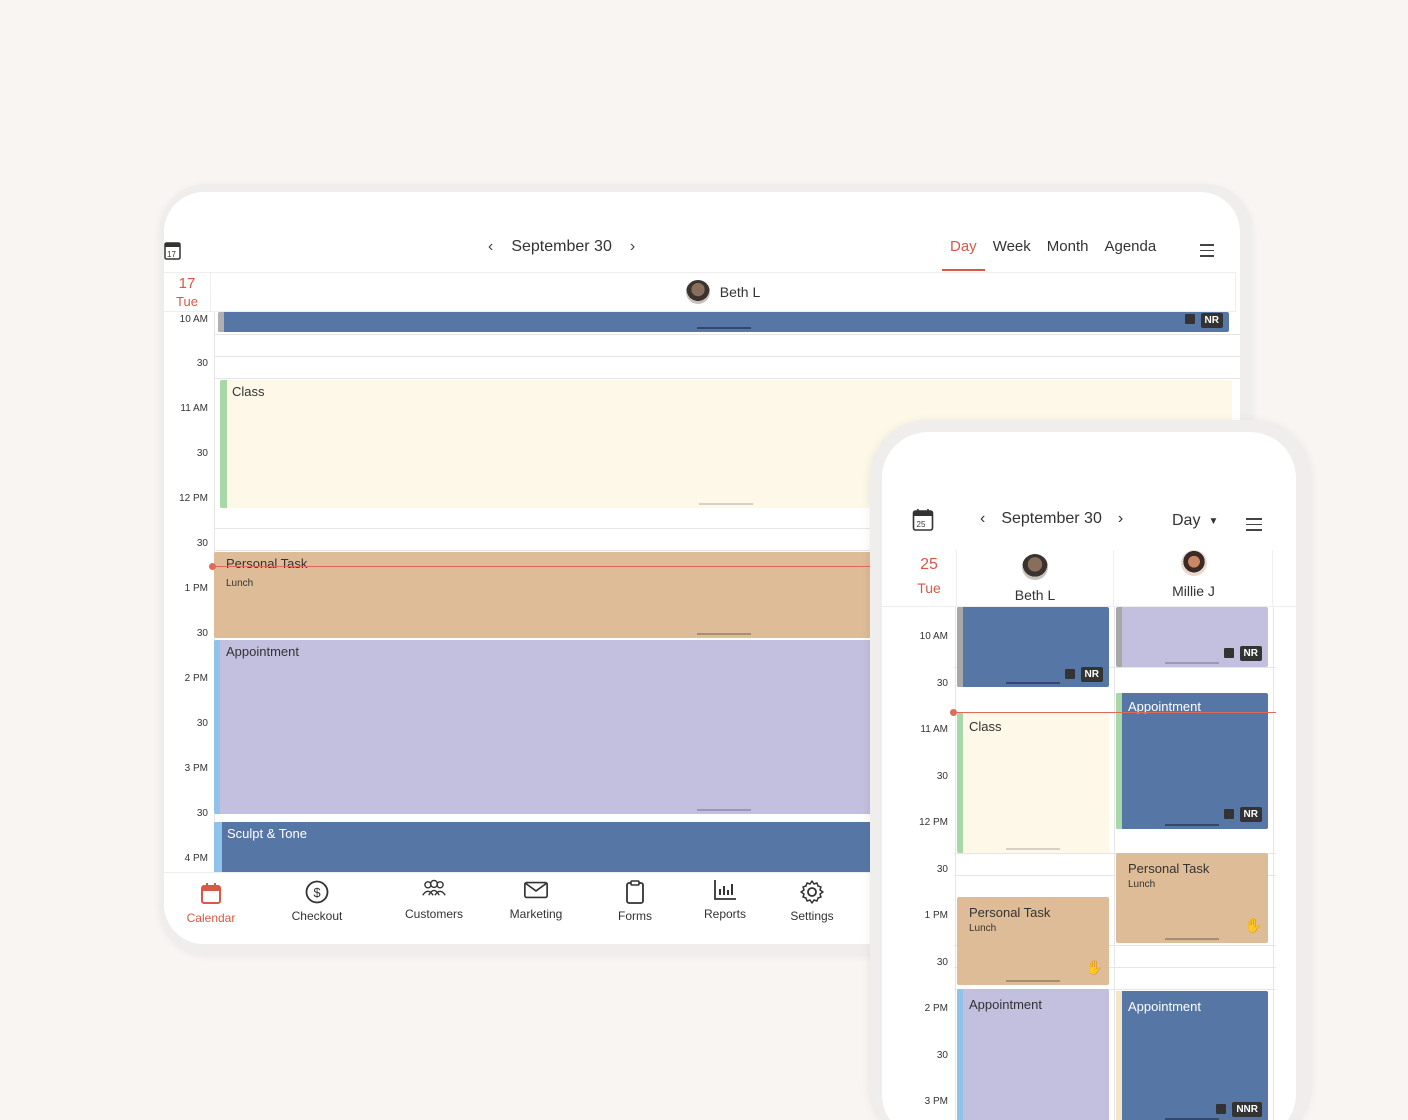 This screenshot has width=1408, height=1120. Describe the element at coordinates (536, 899) in the screenshot. I see `tab-marketing: Marketing` at that location.